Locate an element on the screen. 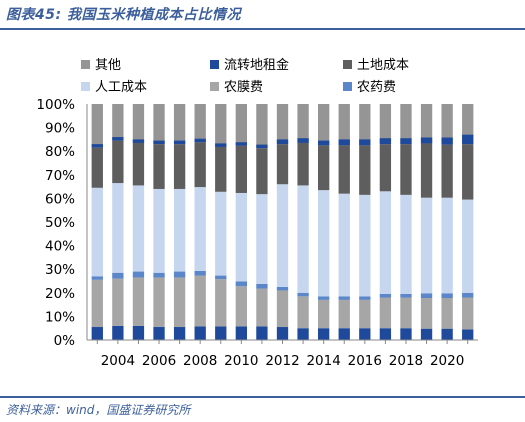 The width and height of the screenshot is (525, 422). legend-label: 流转地租金 is located at coordinates (256, 65).